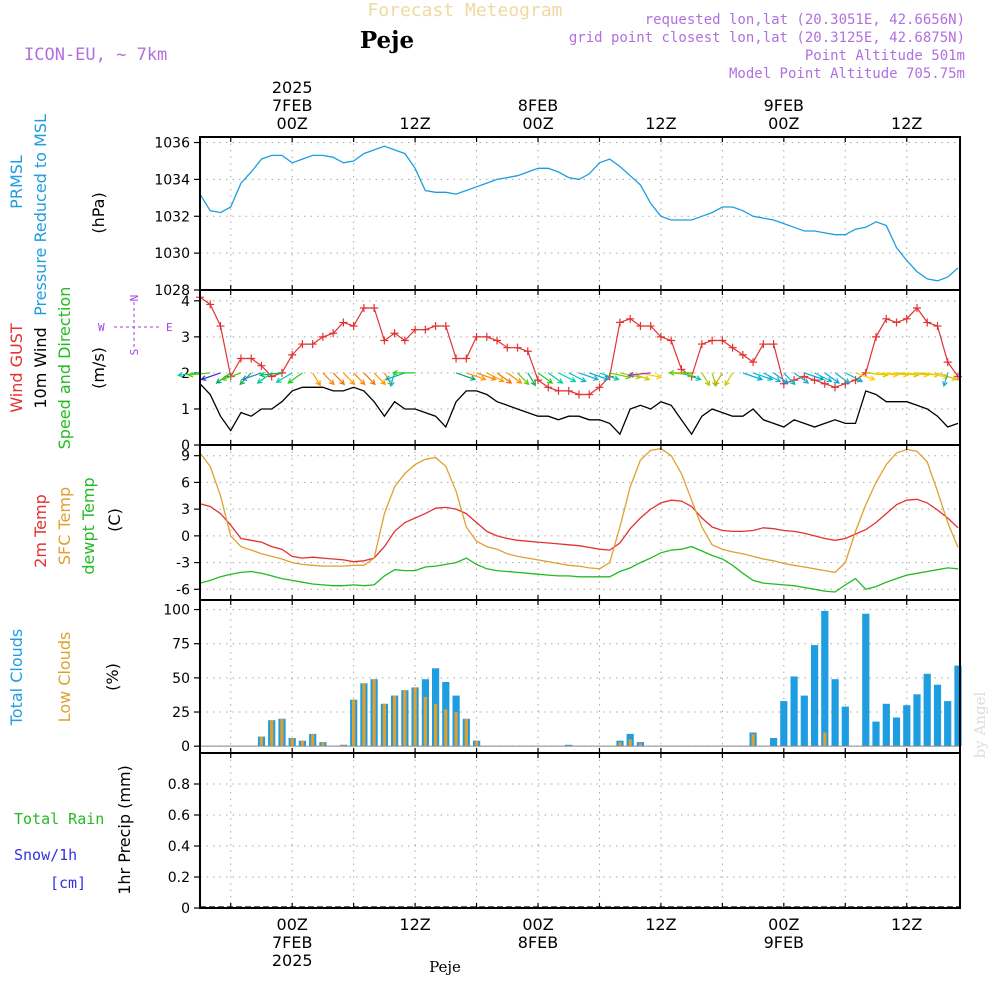 The height and width of the screenshot is (1000, 1000). I want to click on pressure-label-1: PRMSL, so click(16, 182).